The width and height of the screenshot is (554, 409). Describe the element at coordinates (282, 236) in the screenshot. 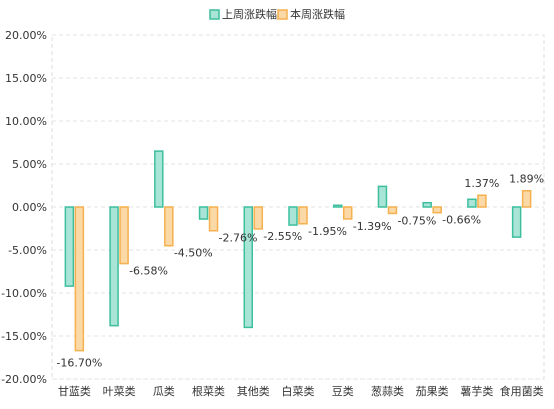

I see `data-label: -2.55%` at that location.